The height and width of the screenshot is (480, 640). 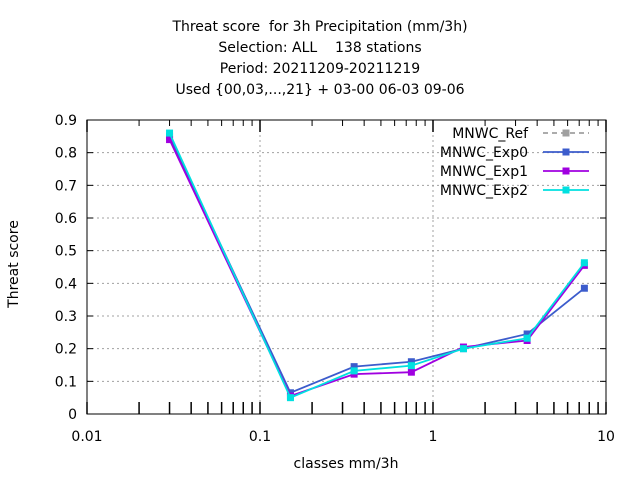 What do you see at coordinates (66, 186) in the screenshot?
I see `y-tick-label: 0.7` at bounding box center [66, 186].